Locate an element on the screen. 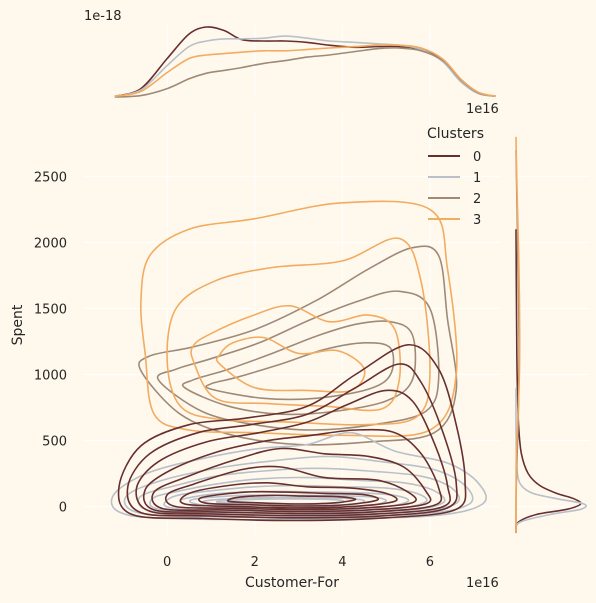 The height and width of the screenshot is (603, 596). legend-label-0: 0 is located at coordinates (477, 157).